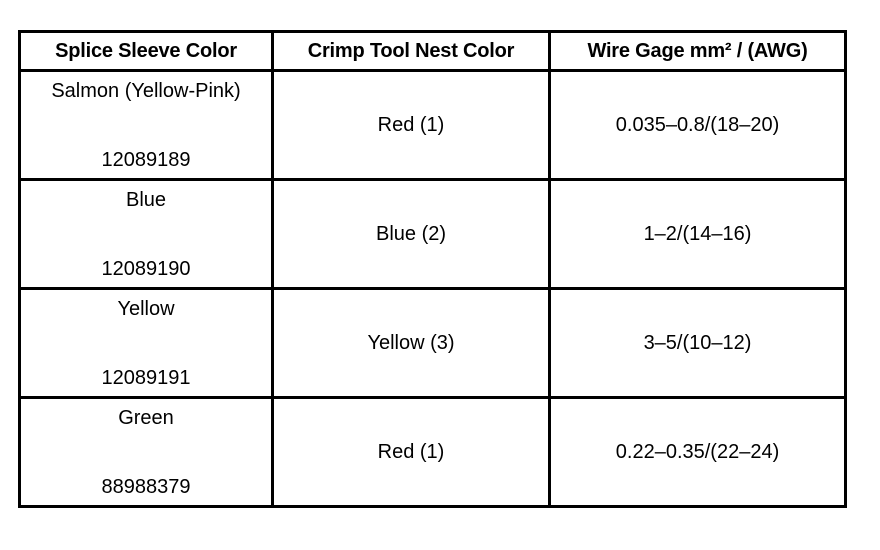  I want to click on sleeve-cell: Salmon (Yellow-Pink) 12089189, so click(146, 125).